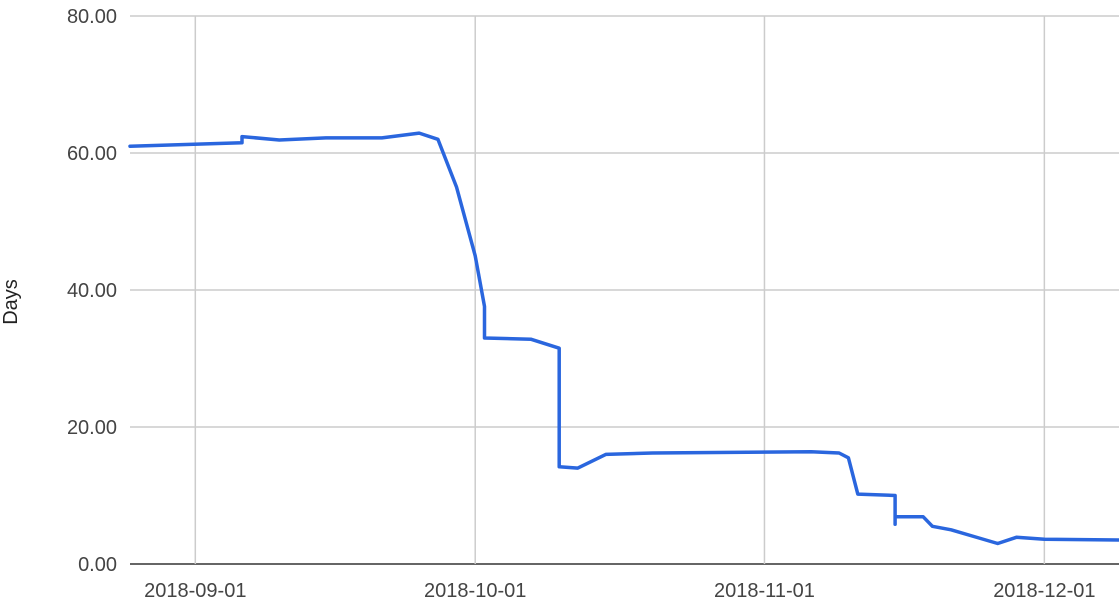 The width and height of the screenshot is (1119, 600). I want to click on x-axis-tick-labels: 2018-09-01 2018-10-01 2018-11-01 2018-12-01, so click(619, 590).